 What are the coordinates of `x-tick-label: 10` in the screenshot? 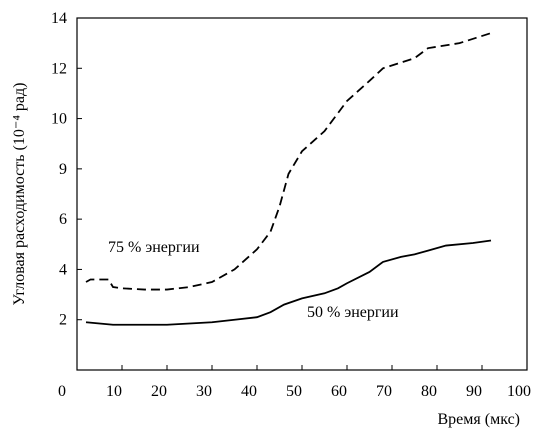 It's located at (114, 391).